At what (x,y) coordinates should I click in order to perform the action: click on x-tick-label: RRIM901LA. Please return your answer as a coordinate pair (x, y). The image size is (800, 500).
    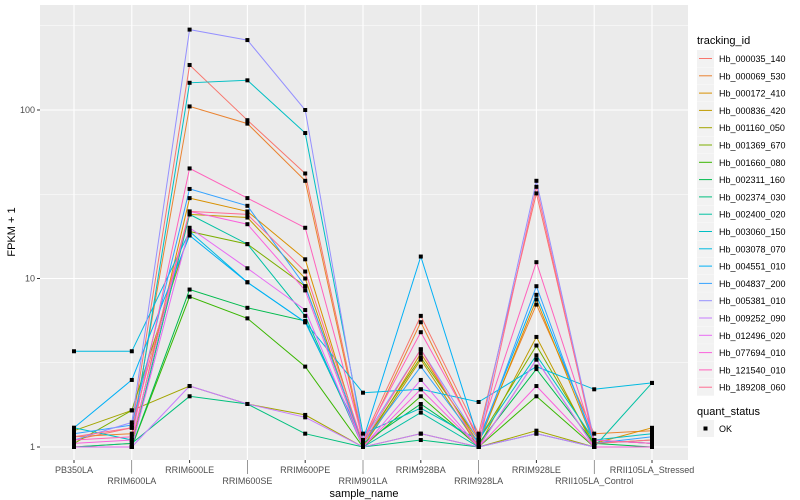
    Looking at the image, I should click on (362, 481).